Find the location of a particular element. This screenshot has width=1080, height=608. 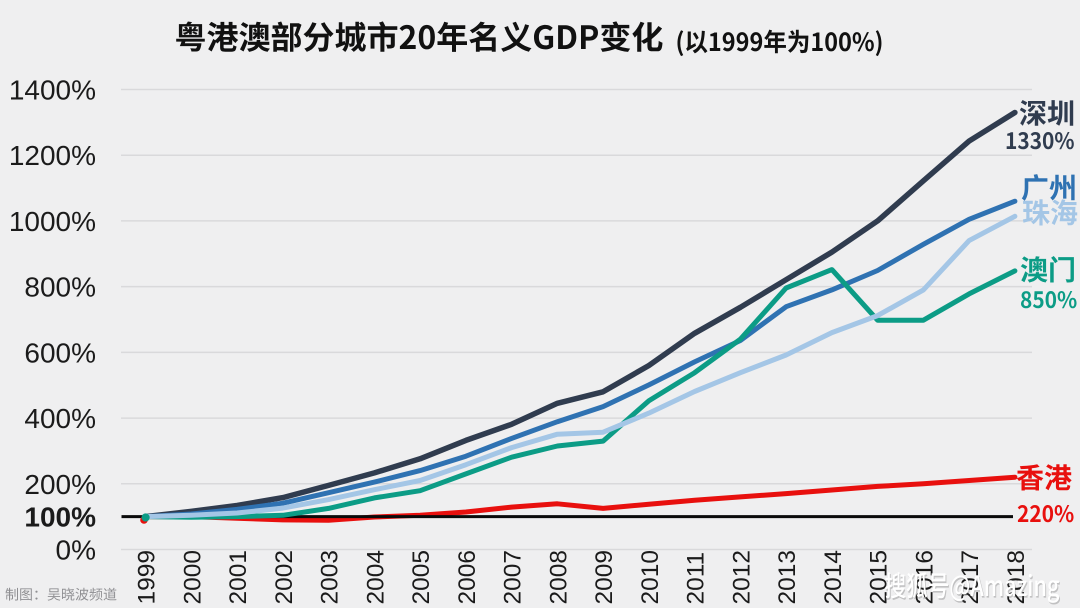

svg-text: 0% is located at coordinates (76, 550).